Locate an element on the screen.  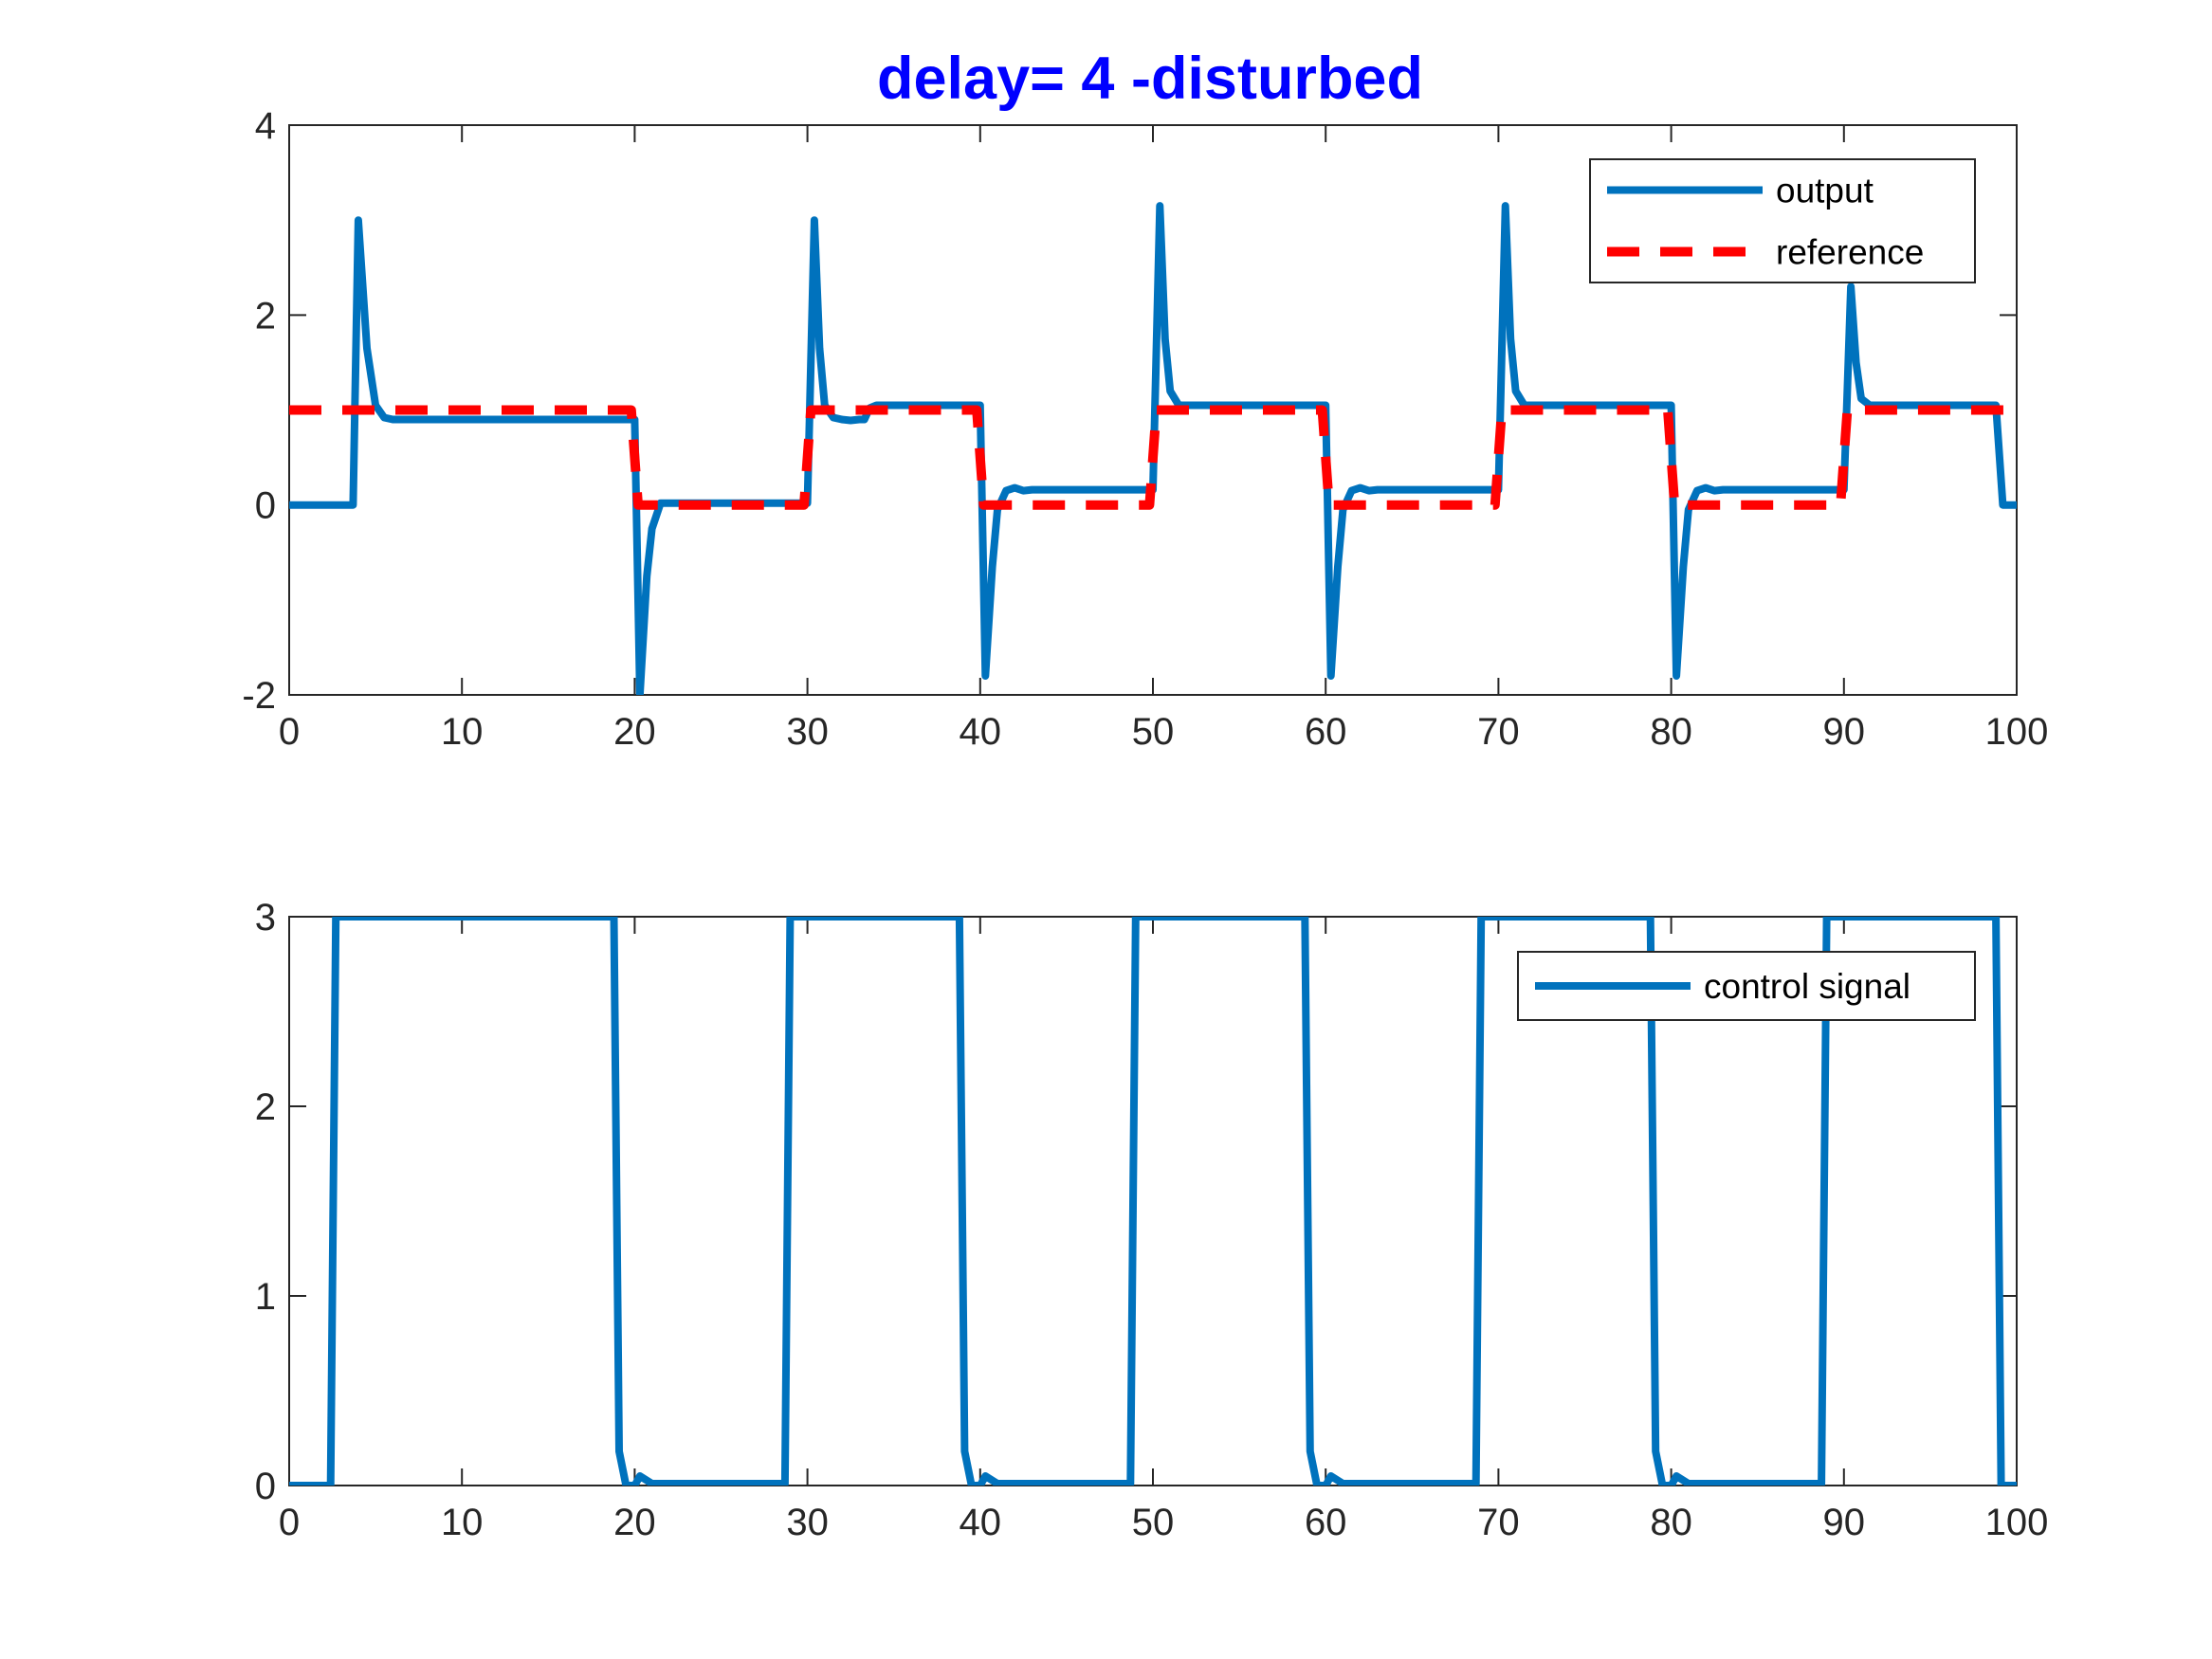
y-tick-label: 1 is located at coordinates (265, 1297).